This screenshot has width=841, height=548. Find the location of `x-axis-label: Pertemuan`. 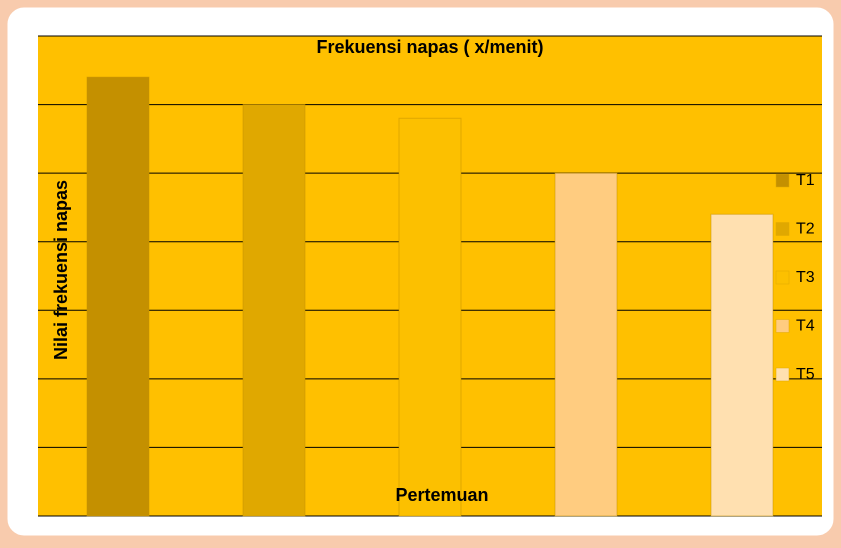

x-axis-label: Pertemuan is located at coordinates (441, 495).